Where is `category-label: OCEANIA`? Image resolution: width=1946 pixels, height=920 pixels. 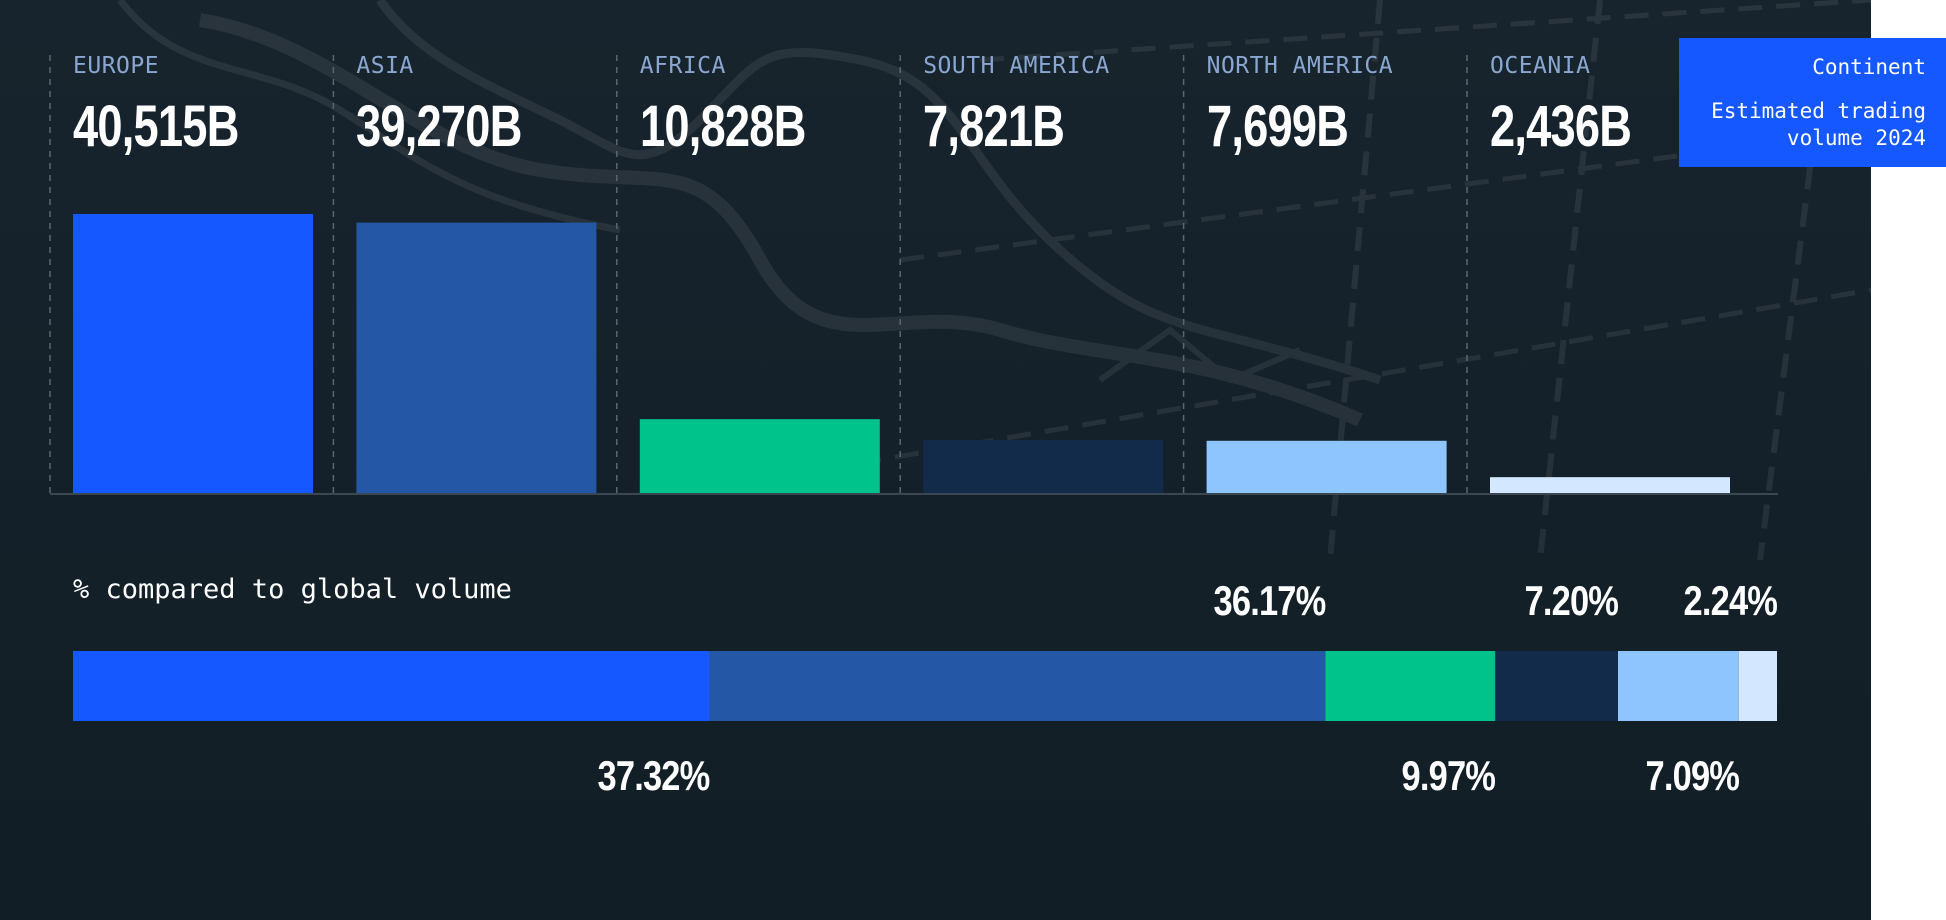 category-label: OCEANIA is located at coordinates (1540, 66).